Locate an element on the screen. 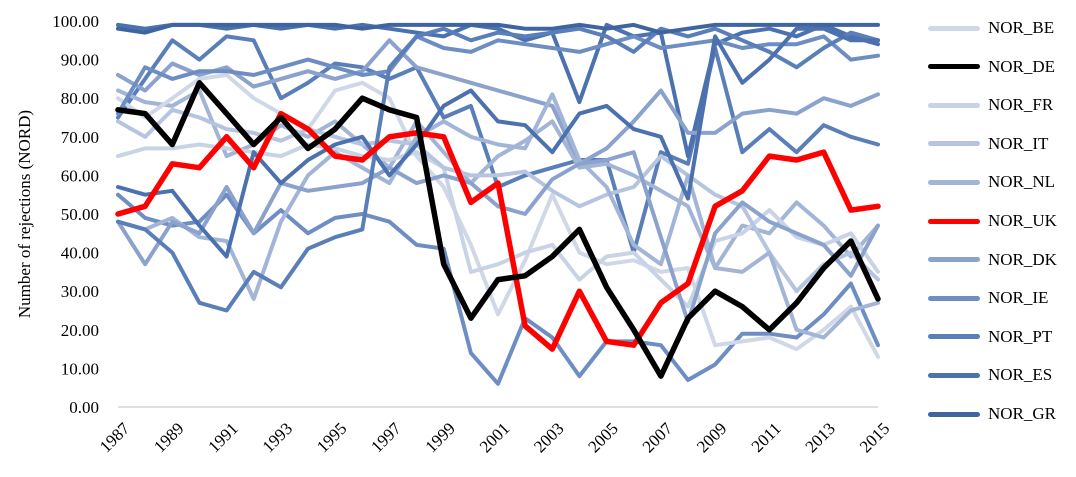 This screenshot has width=1076, height=477. legend-item: NOR_BE is located at coordinates (991, 28).